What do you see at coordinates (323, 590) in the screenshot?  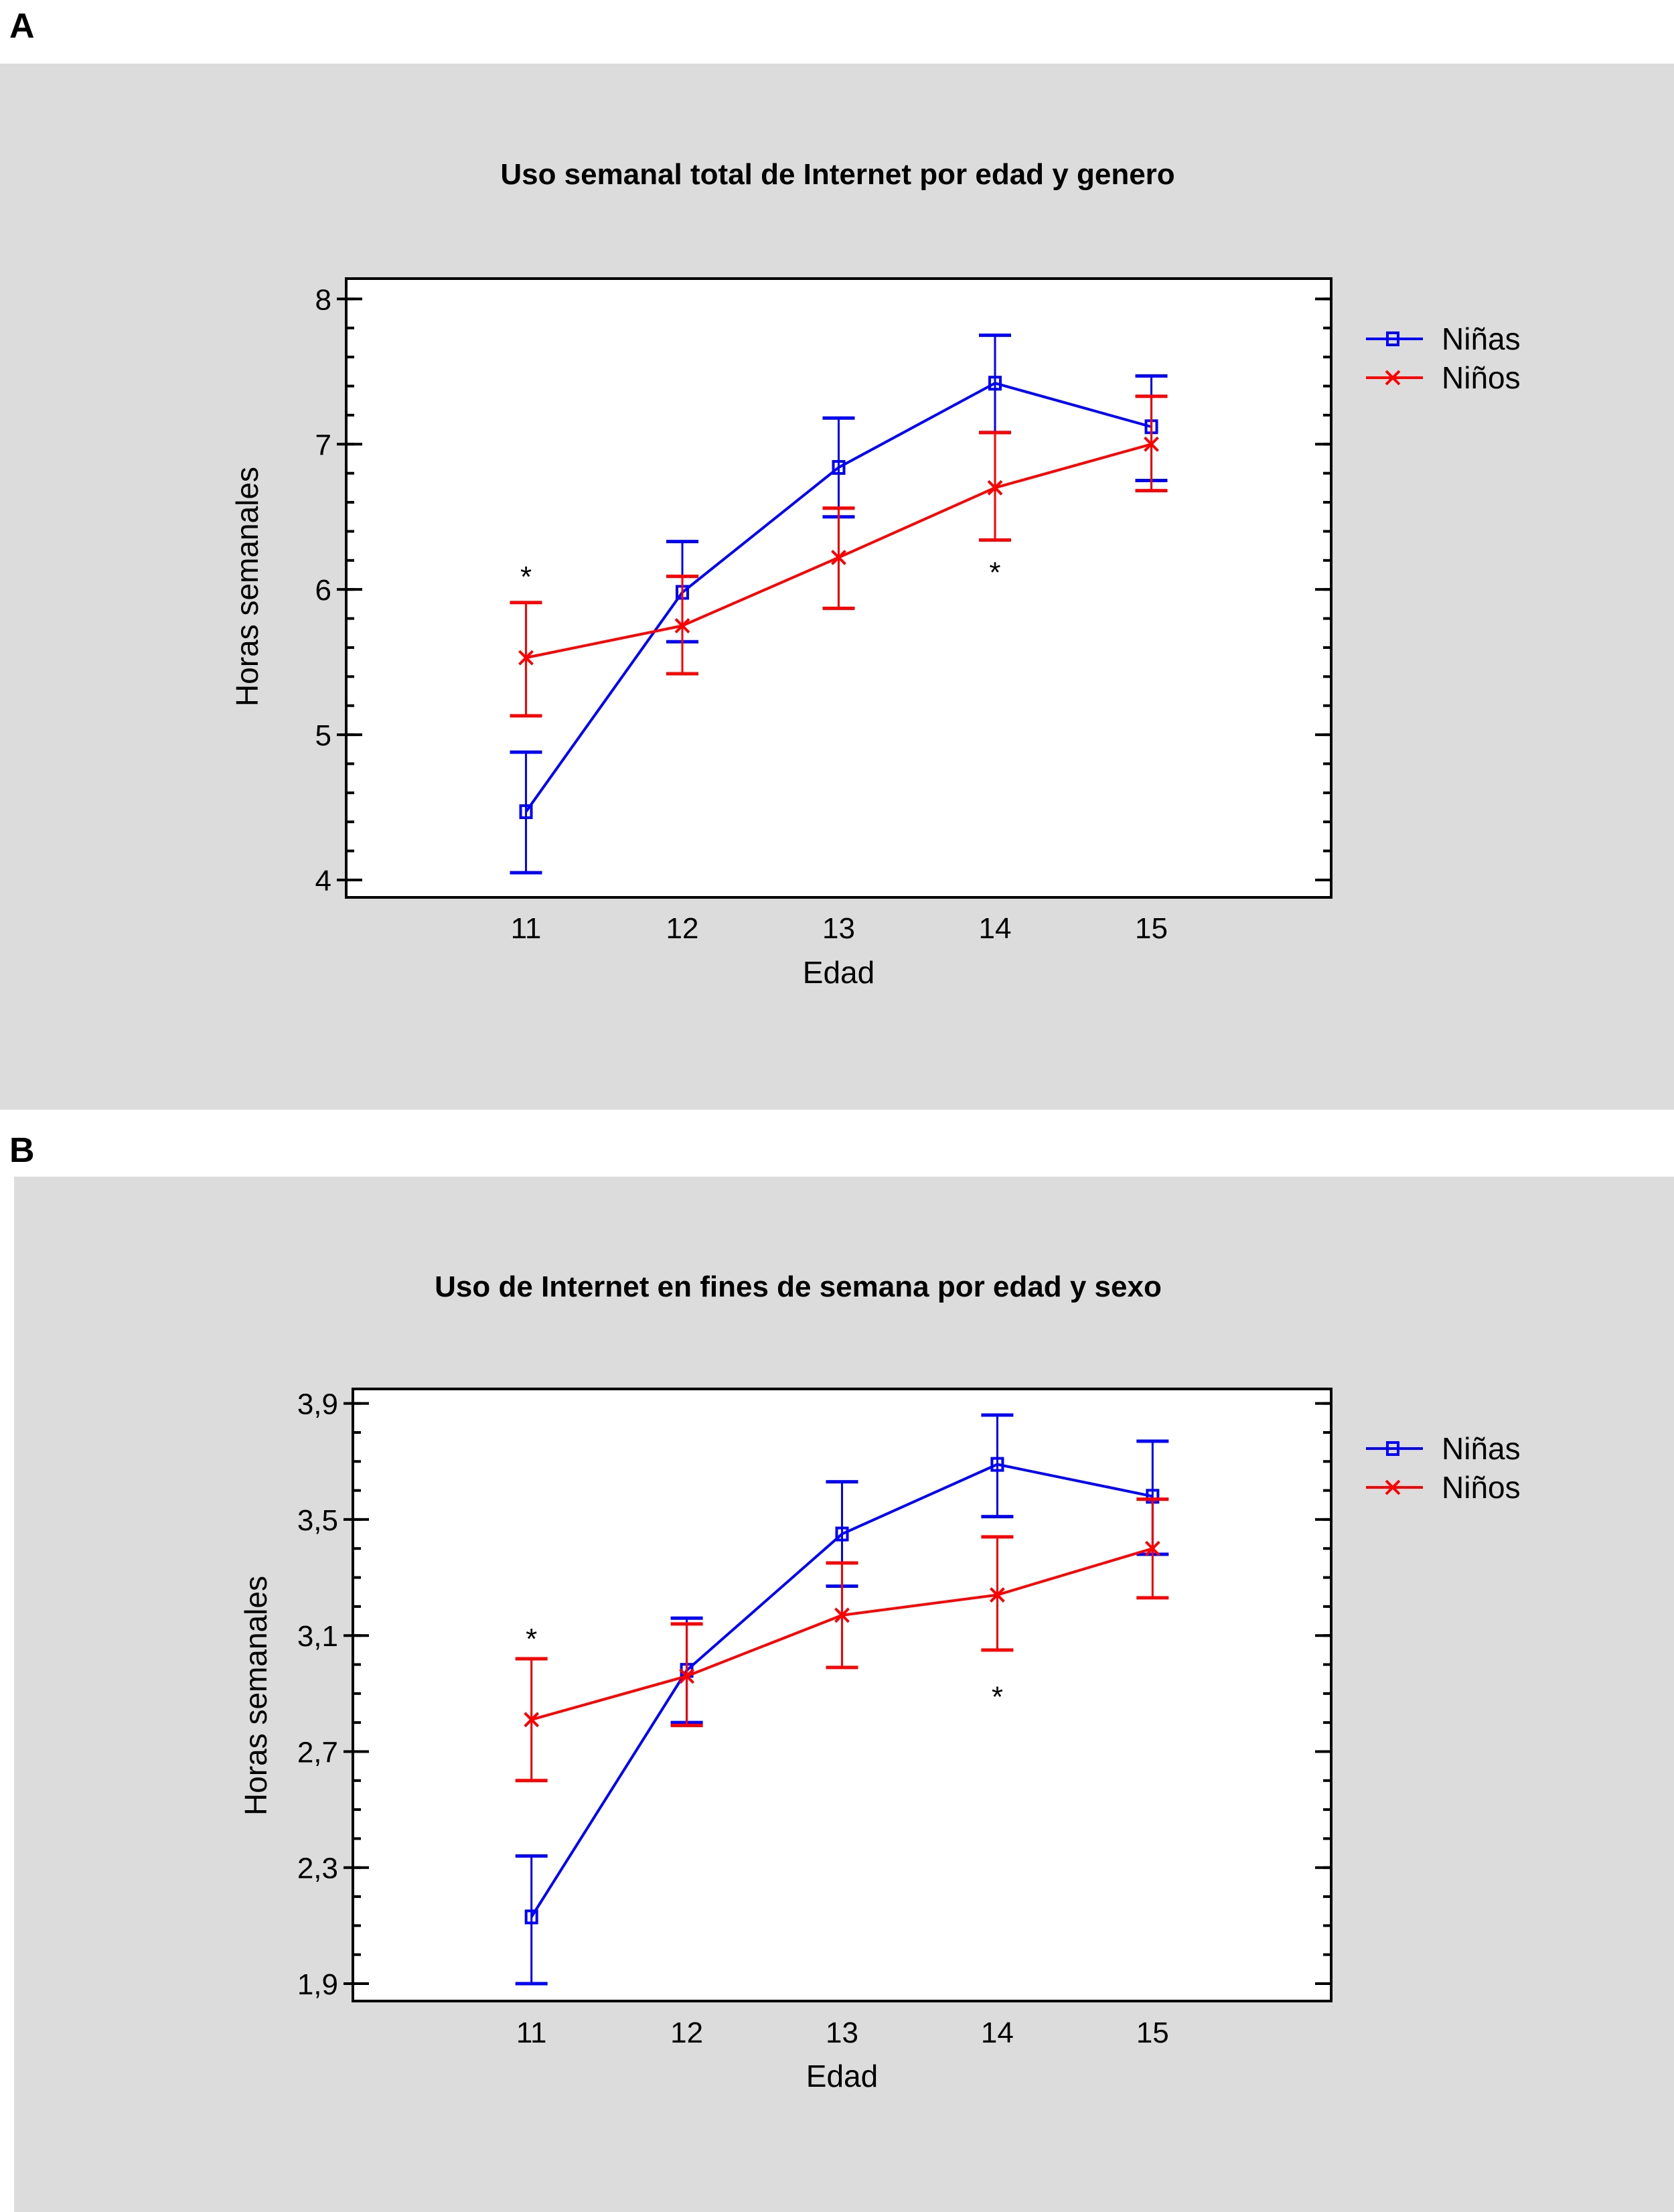 I see `y-tick-label: 6` at bounding box center [323, 590].